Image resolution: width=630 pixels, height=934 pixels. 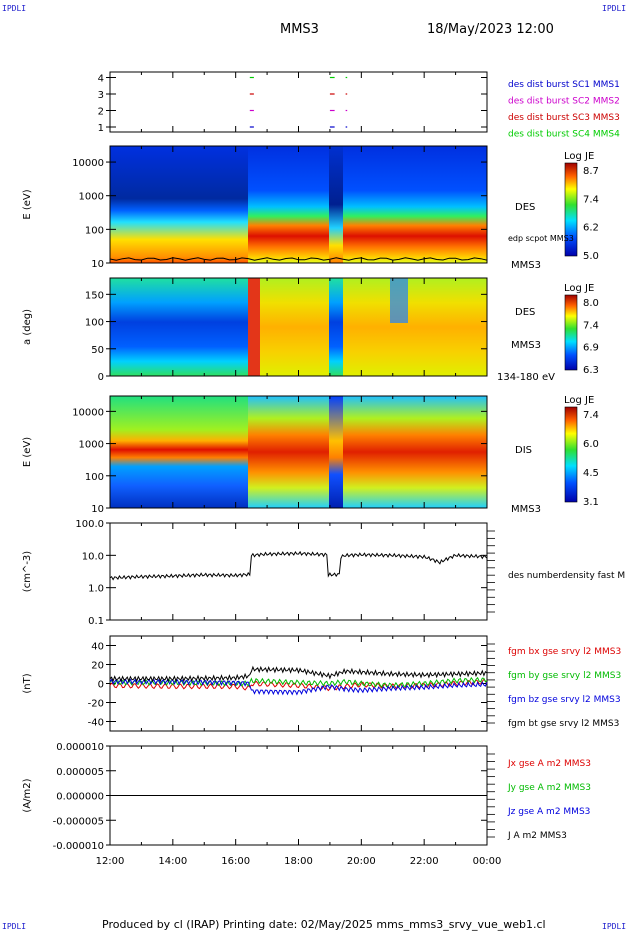 I want to click on x-tick-label: 18:00, so click(x=298, y=861).